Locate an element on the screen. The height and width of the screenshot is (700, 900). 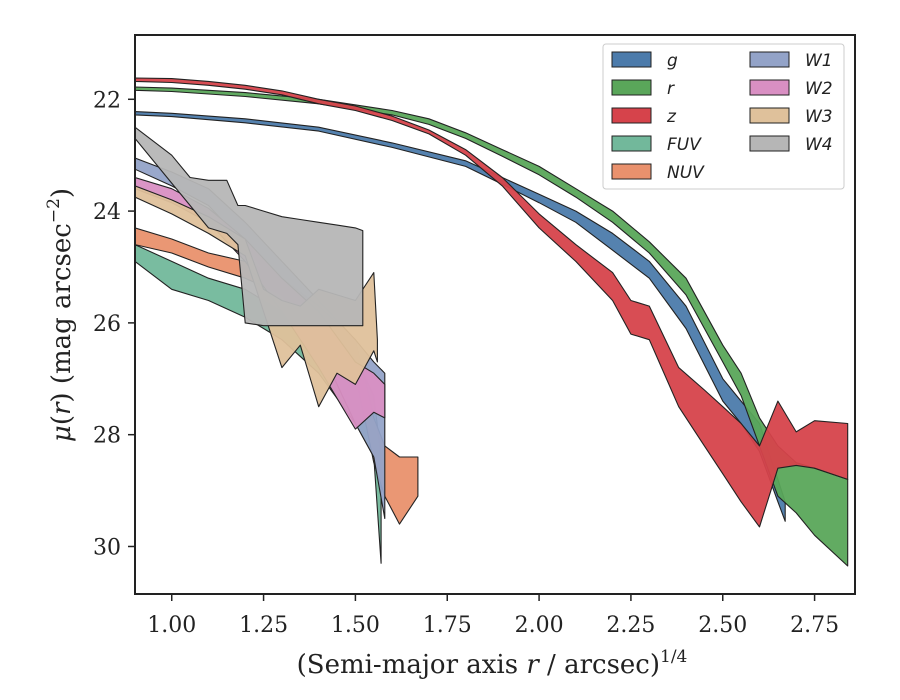
legend-label-w2: W2 is located at coordinates (819, 89).